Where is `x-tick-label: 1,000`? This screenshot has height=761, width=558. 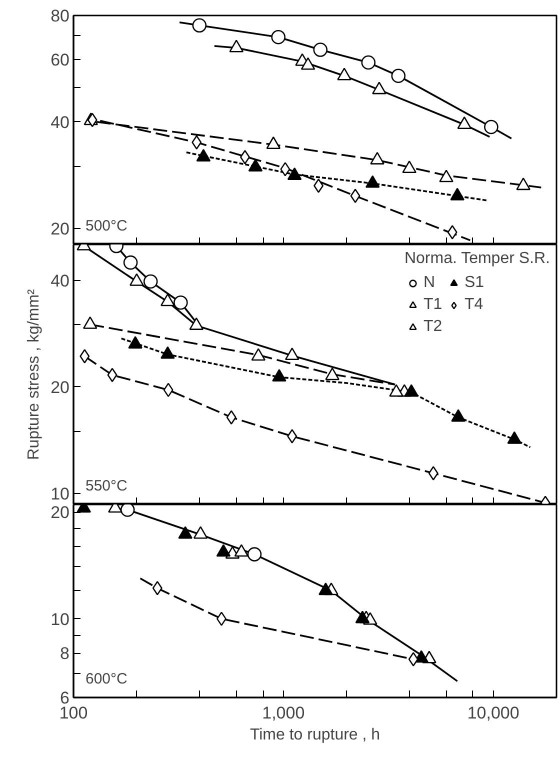
x-tick-label: 1,000 is located at coordinates (283, 713).